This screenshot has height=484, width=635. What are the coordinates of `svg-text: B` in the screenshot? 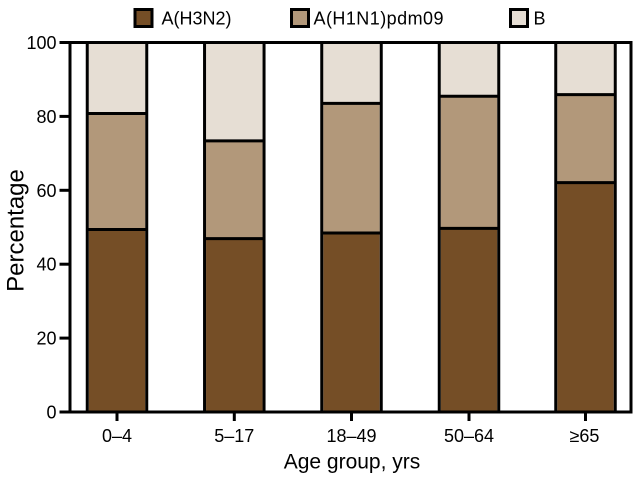 It's located at (540, 18).